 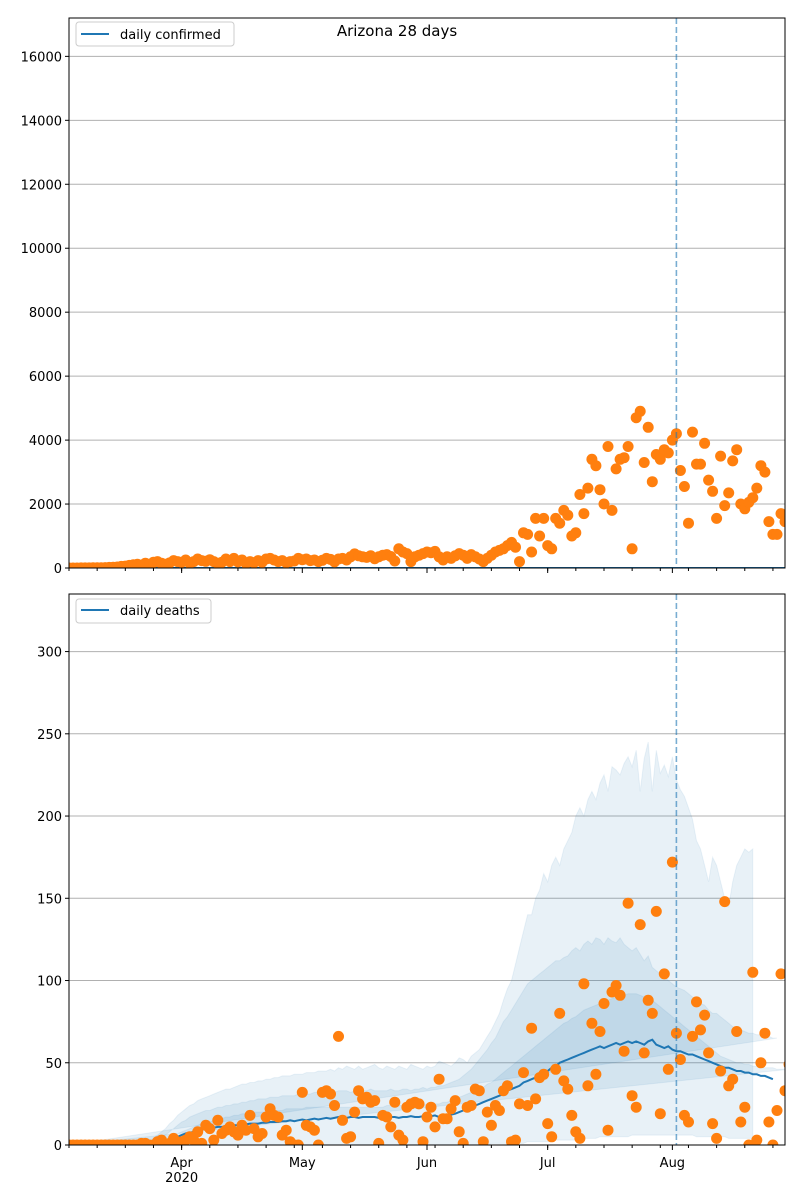 I want to click on ytick-label: 6000, so click(x=45, y=377).